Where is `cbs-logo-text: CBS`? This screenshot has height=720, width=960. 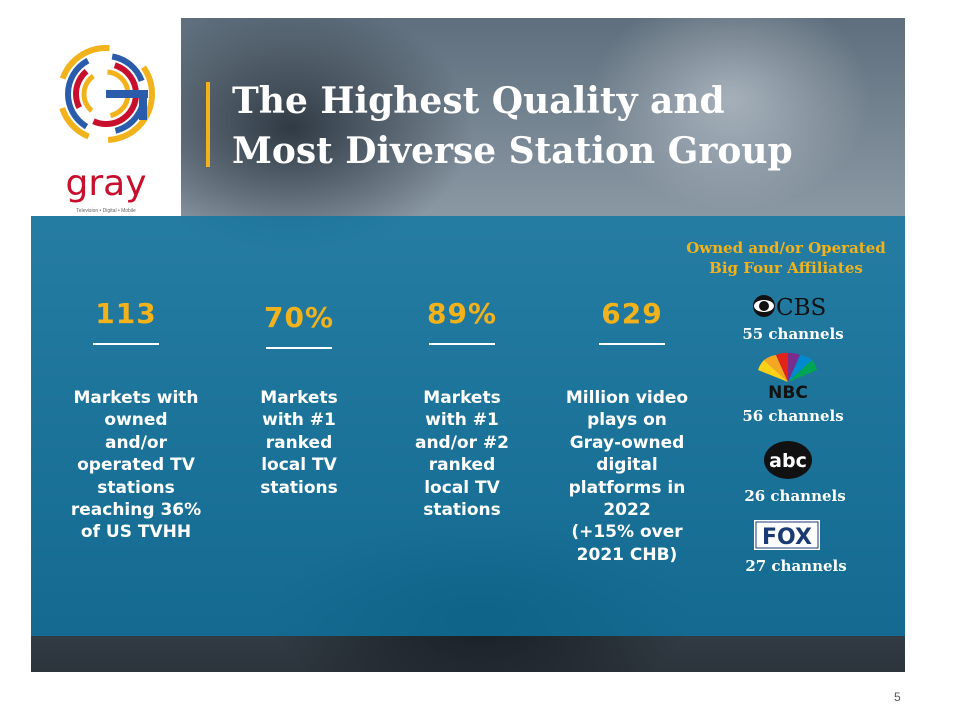
cbs-logo-text: CBS is located at coordinates (801, 306).